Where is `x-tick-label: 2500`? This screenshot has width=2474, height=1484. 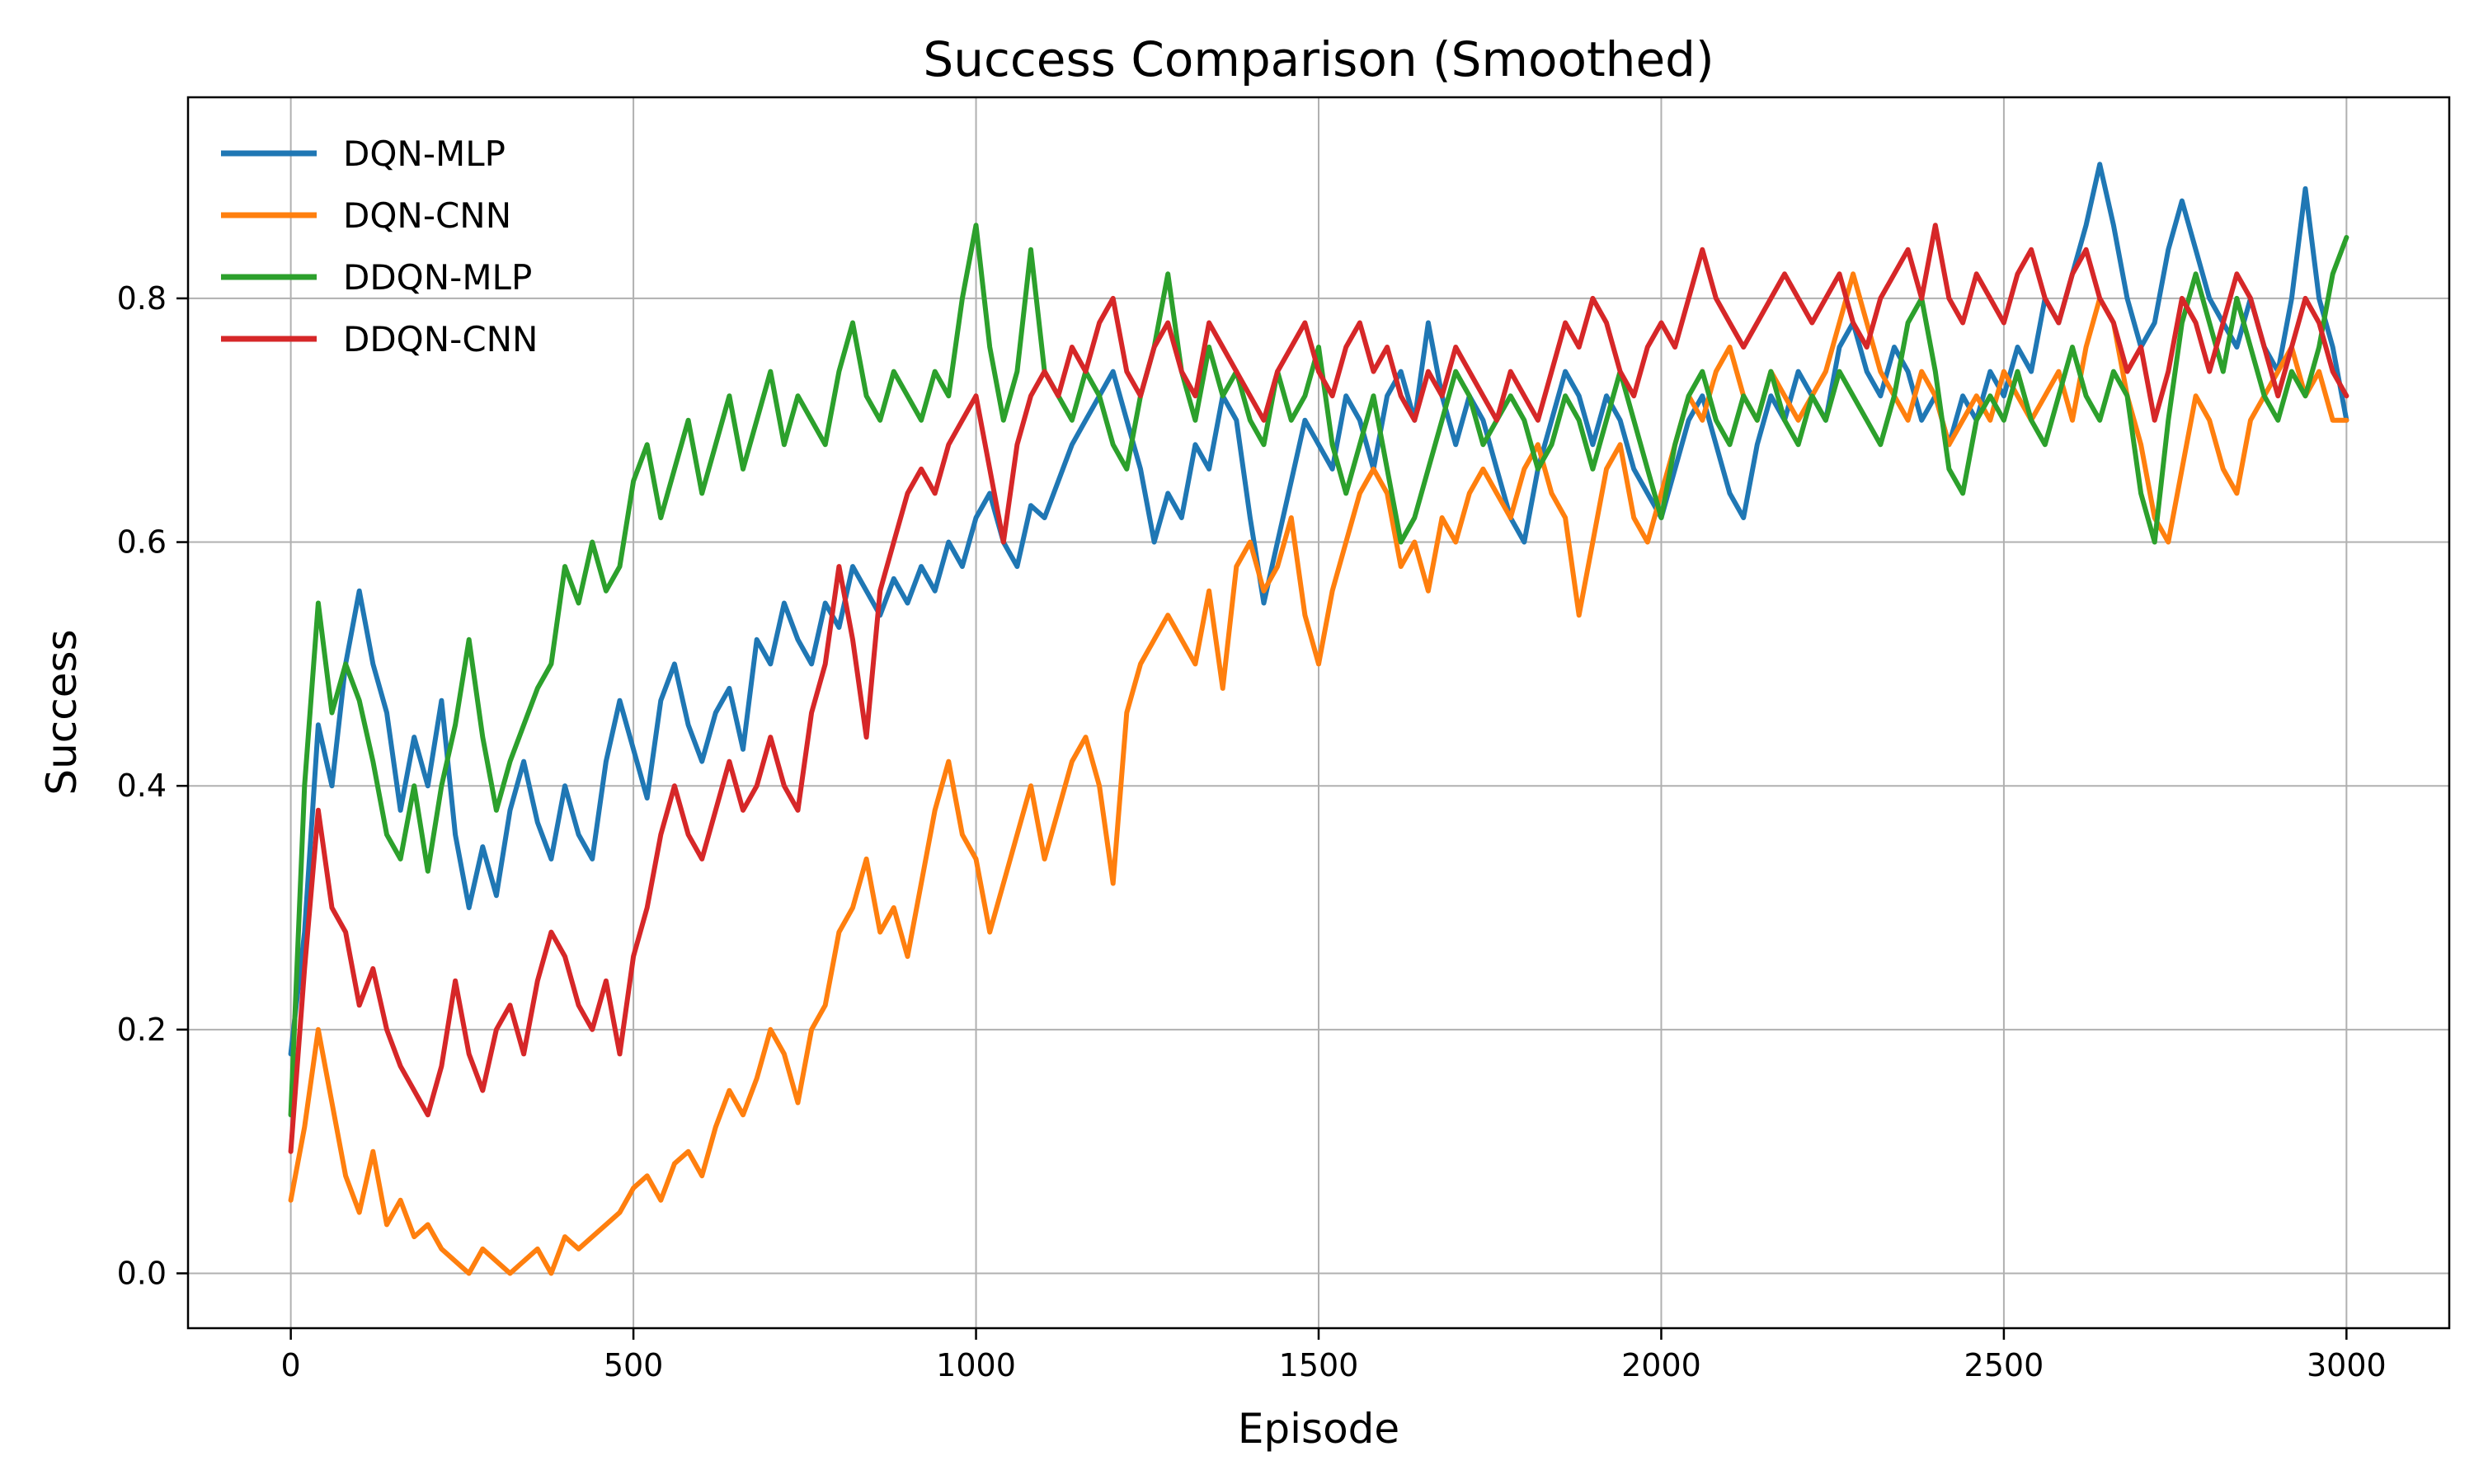 x-tick-label: 2500 is located at coordinates (2004, 1365).